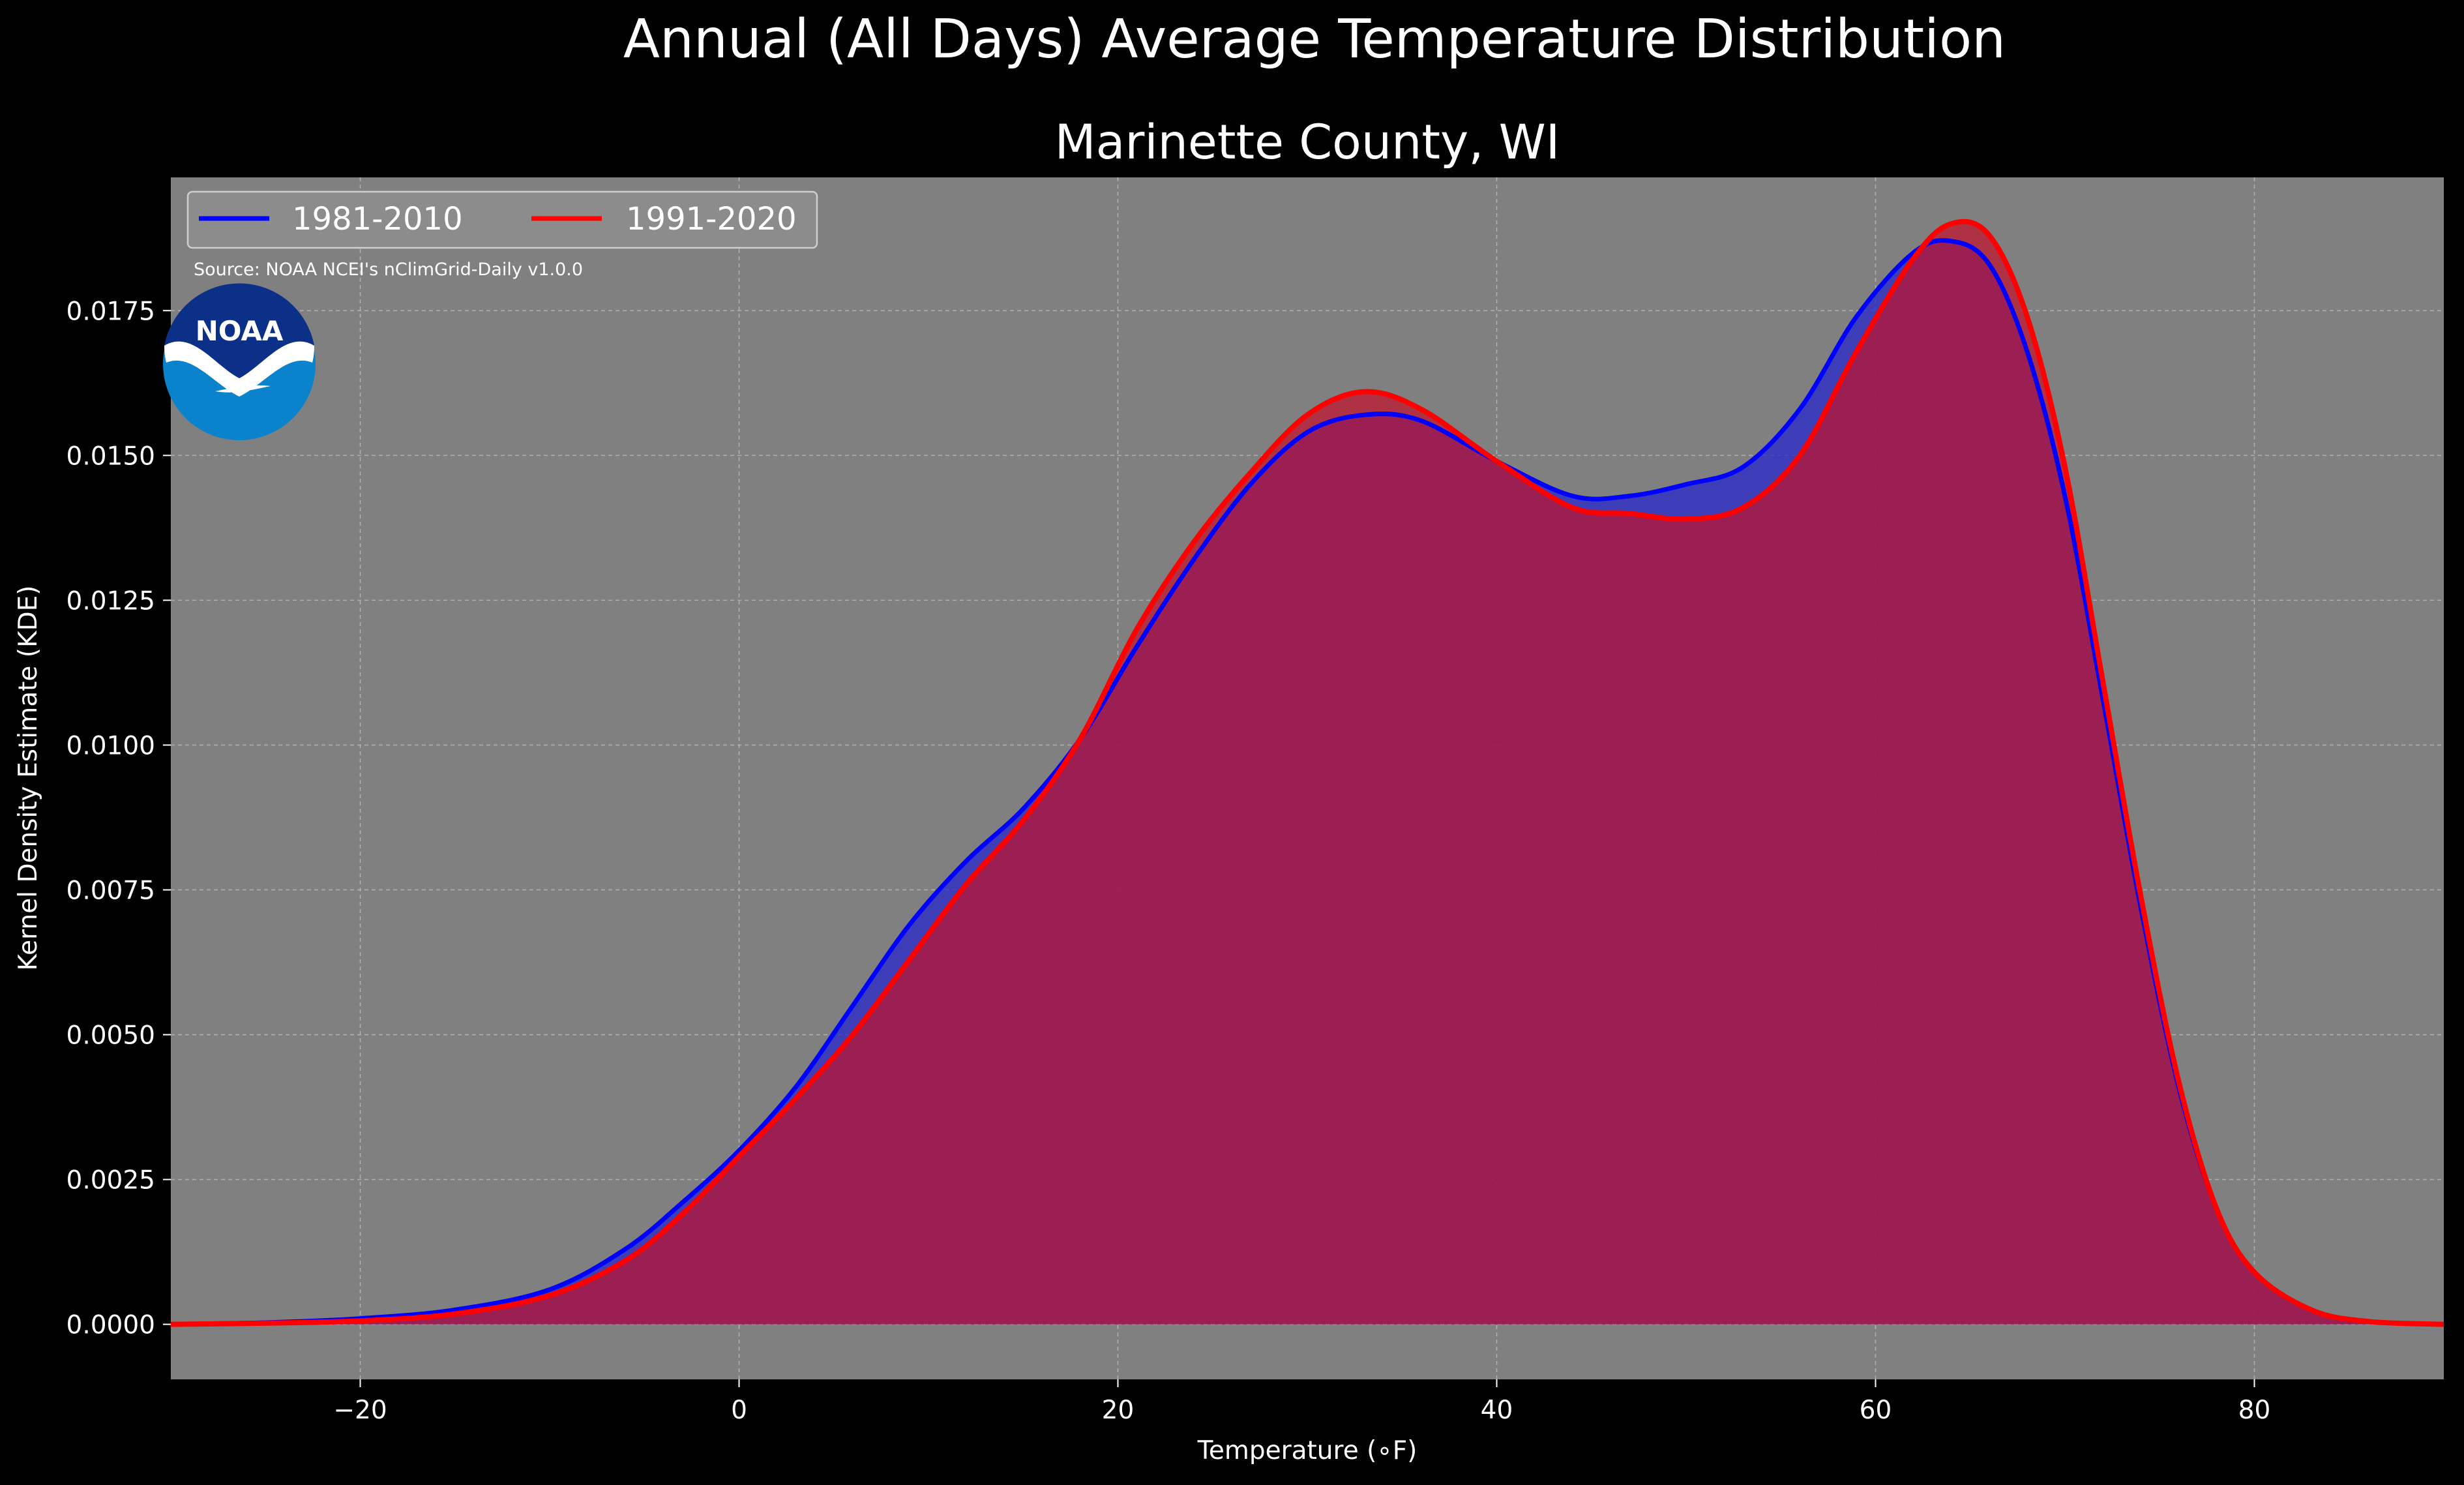  I want to click on y-tick-label: 0.0025, so click(111, 1180).